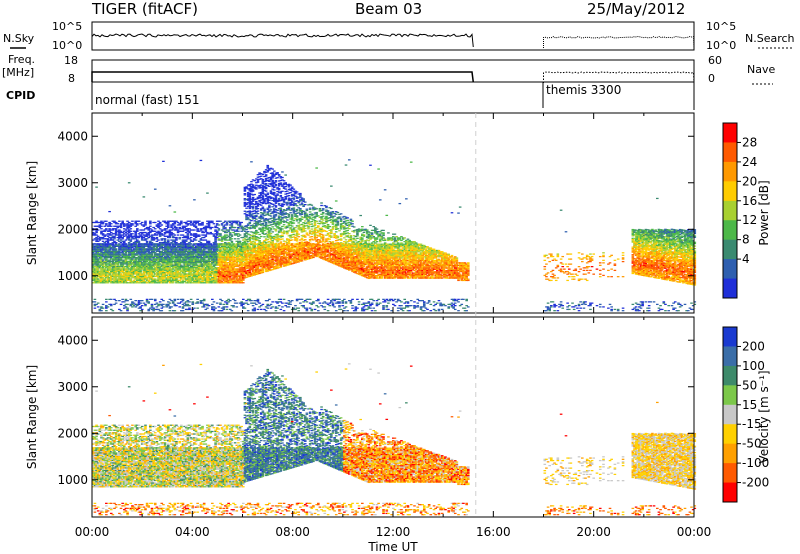  I want to click on power-ytick-label: 3000, so click(72, 183).